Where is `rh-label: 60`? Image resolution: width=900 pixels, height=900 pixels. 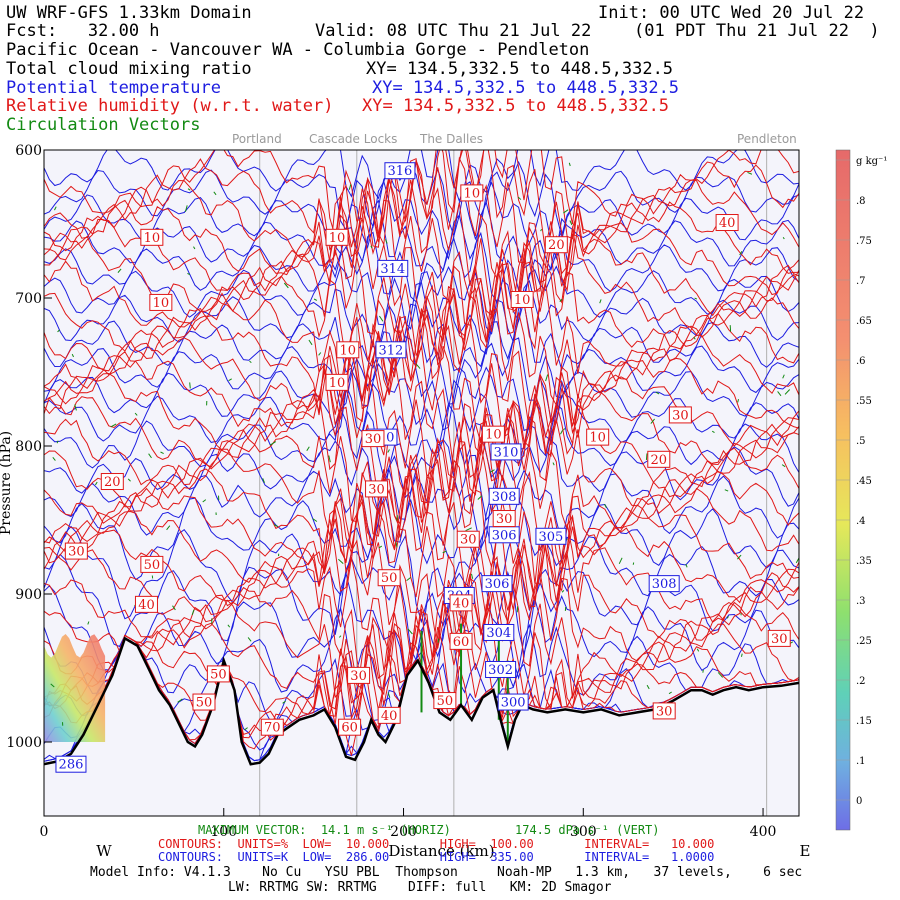 rh-label: 60 is located at coordinates (461, 641).